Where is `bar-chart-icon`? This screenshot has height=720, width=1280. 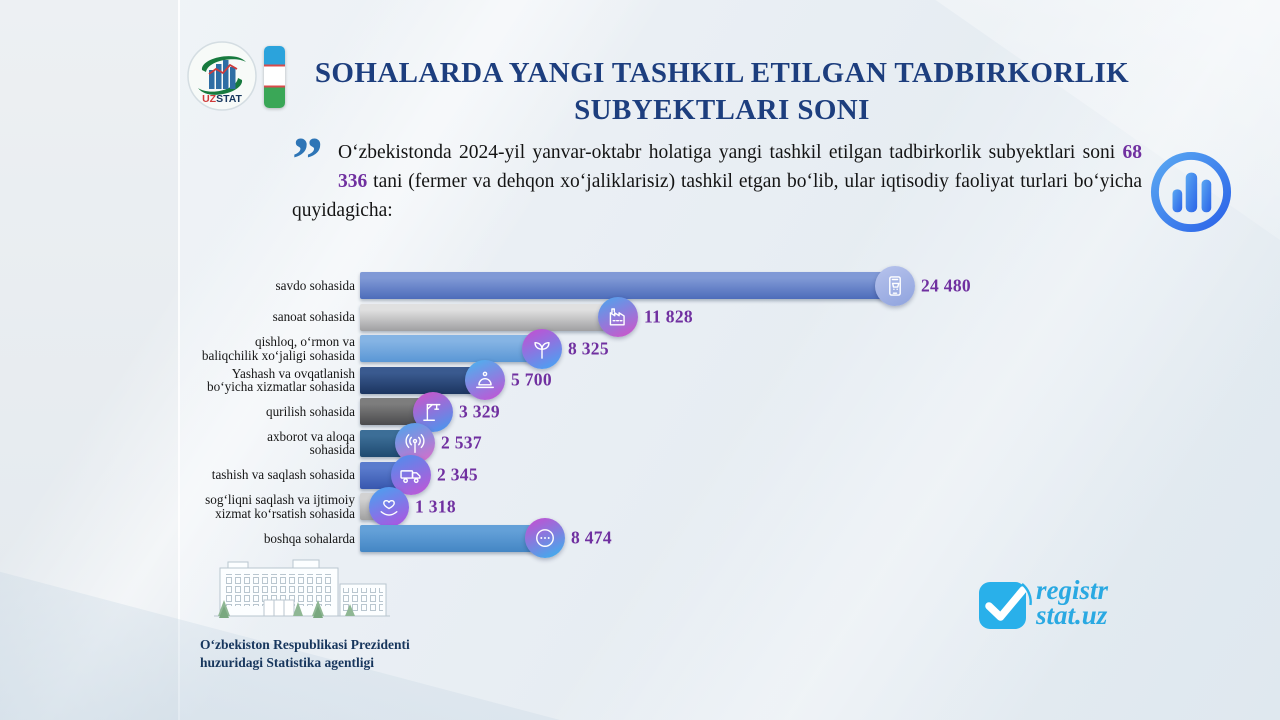
bar-chart-icon is located at coordinates (1191, 192).